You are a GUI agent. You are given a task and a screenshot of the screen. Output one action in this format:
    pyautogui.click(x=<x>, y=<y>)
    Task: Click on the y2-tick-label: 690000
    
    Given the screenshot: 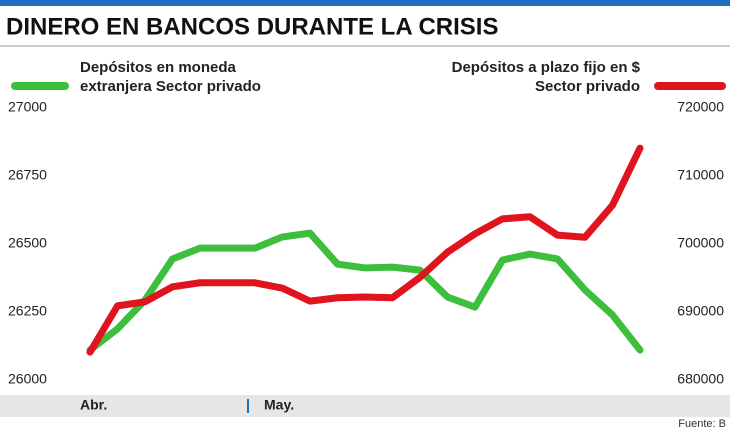 What is the action you would take?
    pyautogui.click(x=700, y=311)
    